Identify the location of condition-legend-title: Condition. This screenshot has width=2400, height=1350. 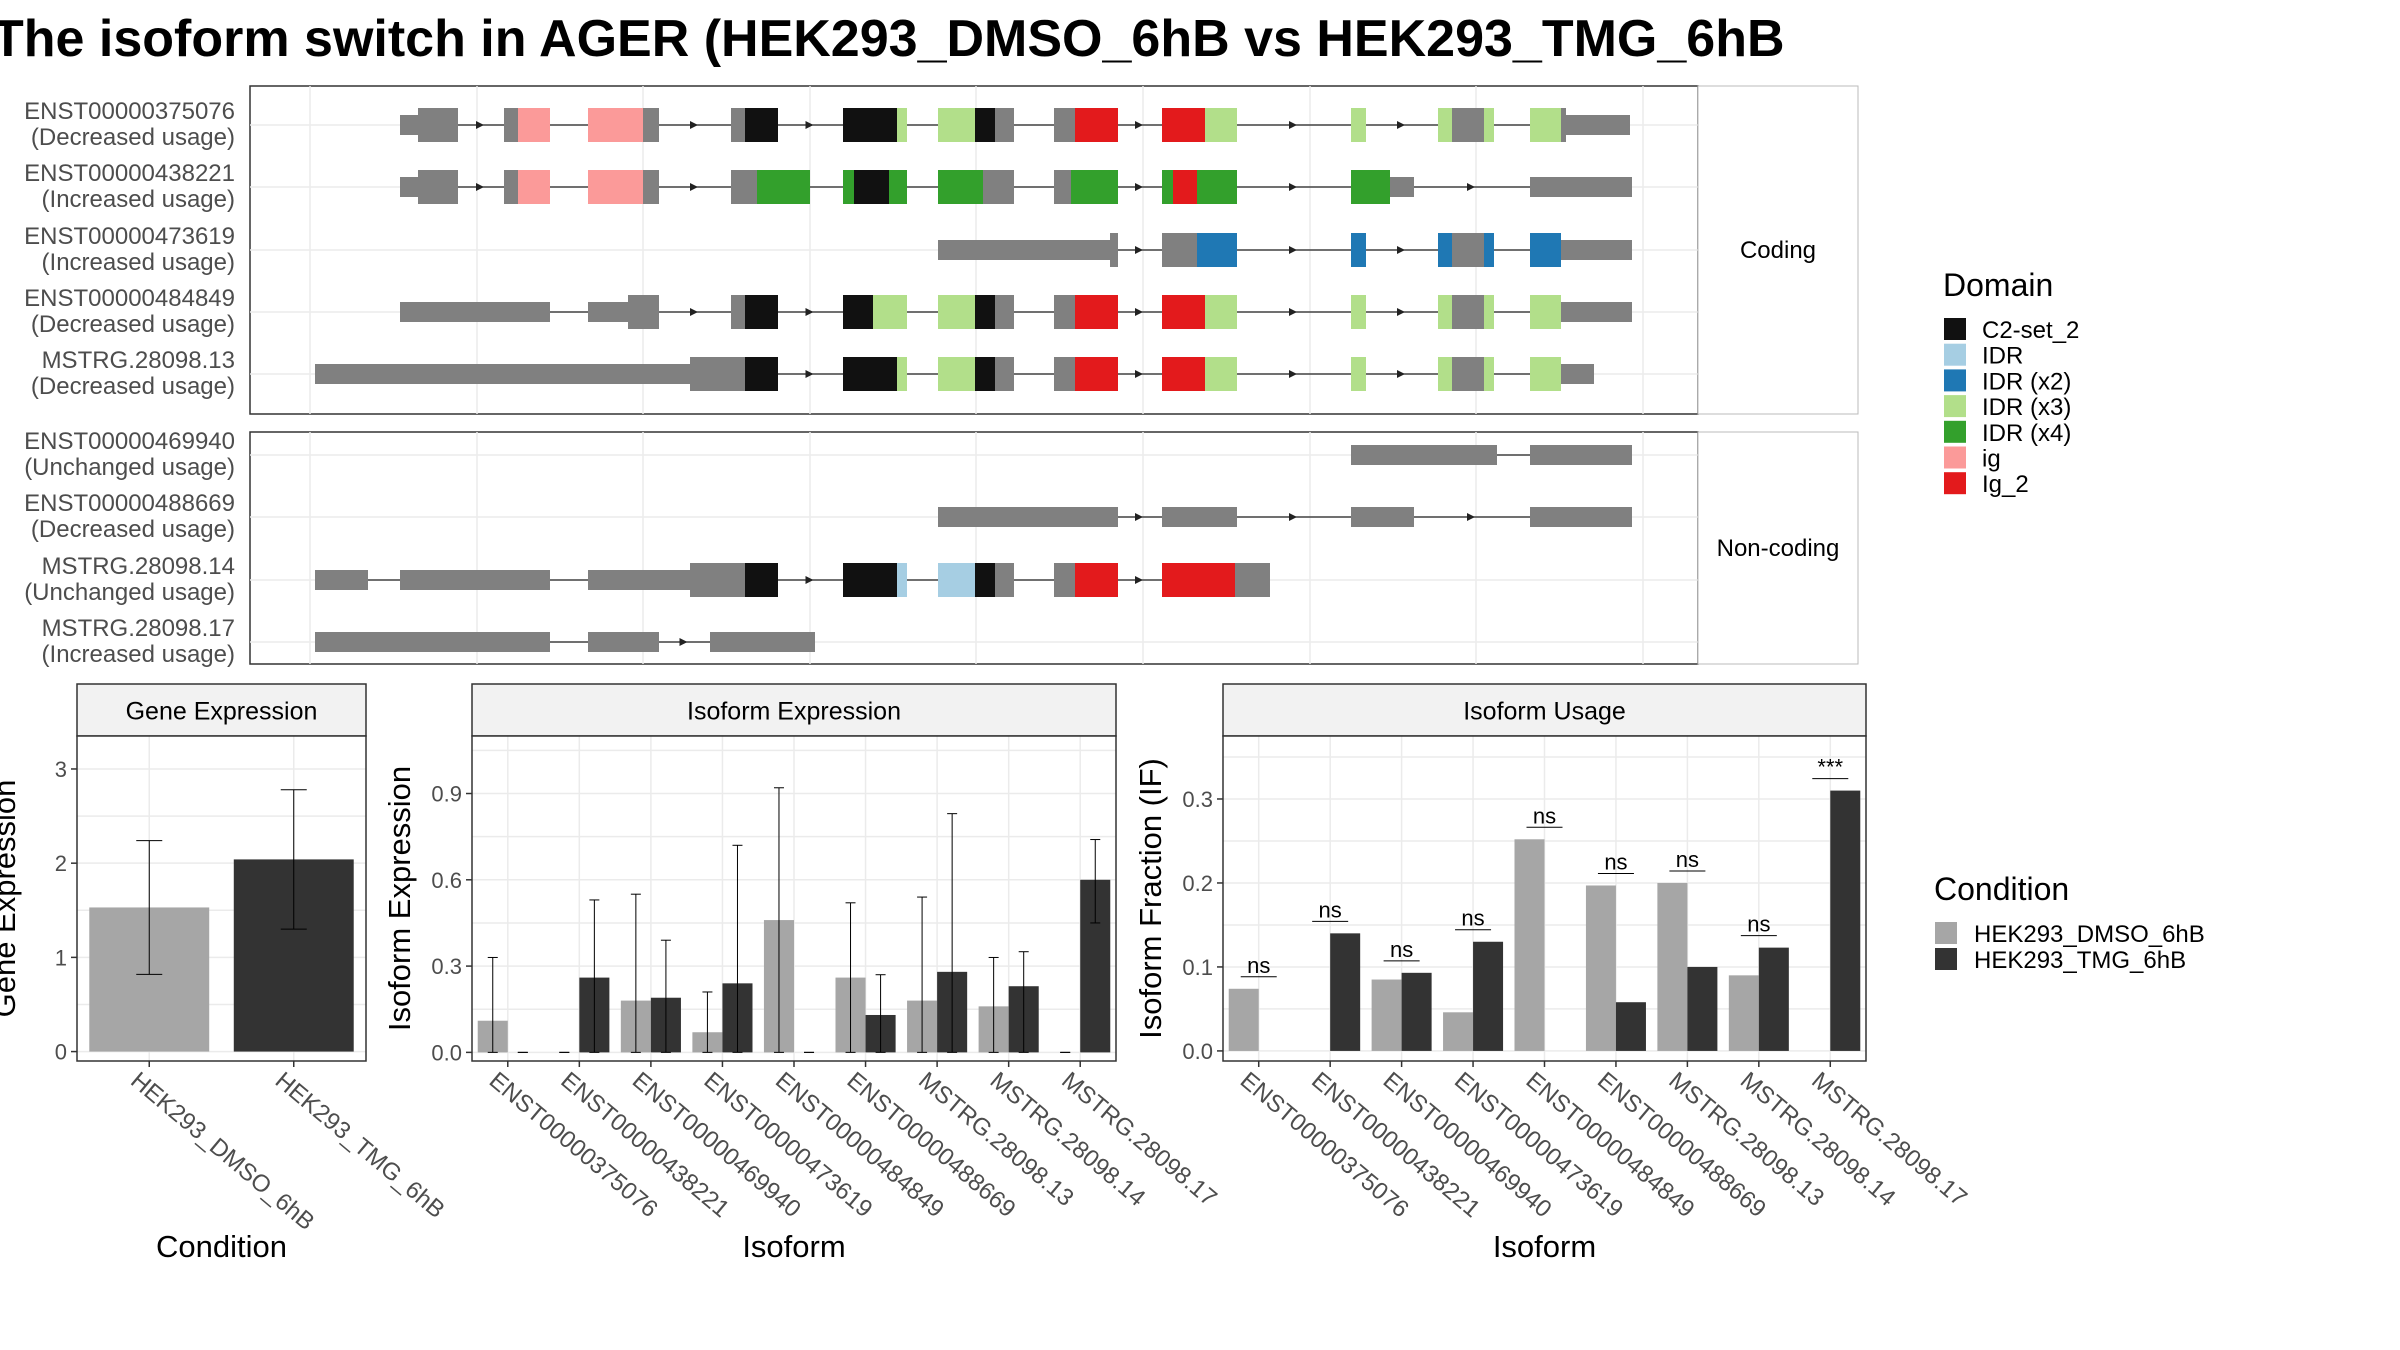
(2001, 889).